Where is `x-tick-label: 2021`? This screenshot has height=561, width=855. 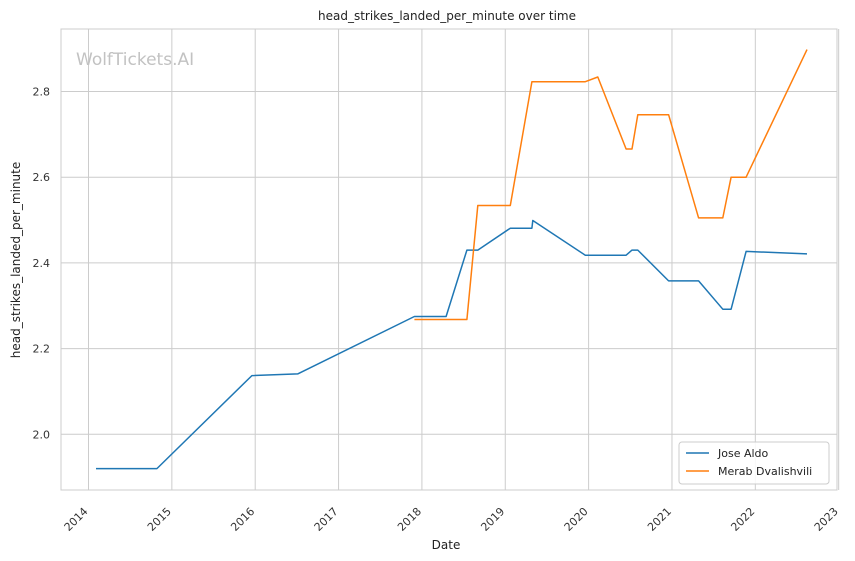 x-tick-label: 2021 is located at coordinates (659, 519).